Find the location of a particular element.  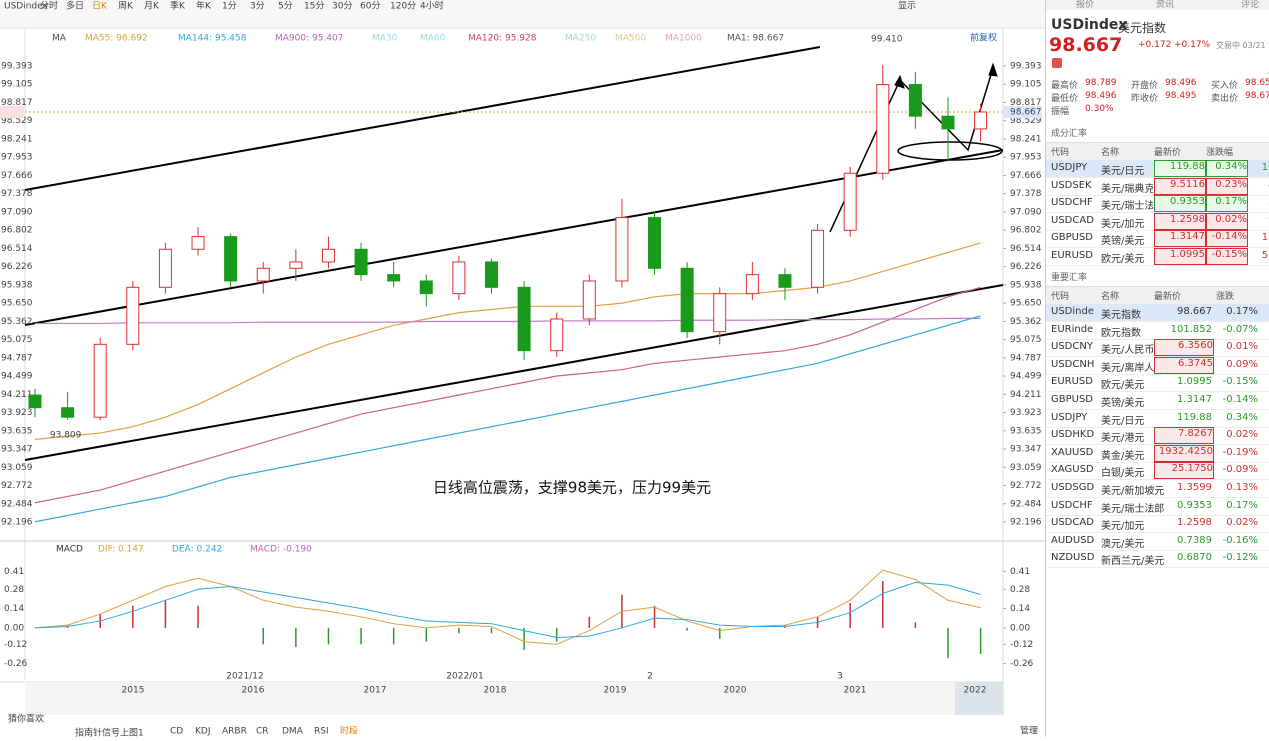

y-tick-label-left: 99.105 is located at coordinates (17, 85).